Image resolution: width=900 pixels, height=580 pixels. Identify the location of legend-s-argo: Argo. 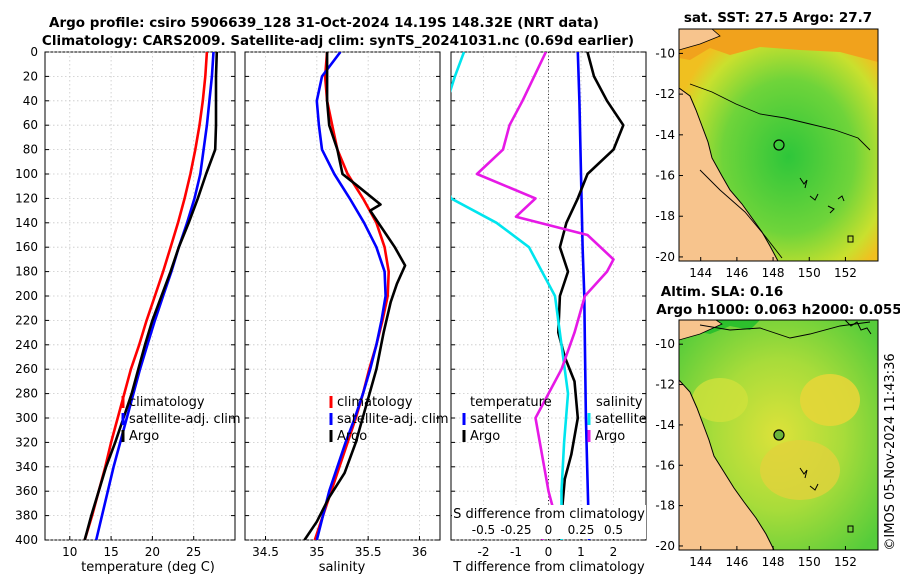
(610, 436).